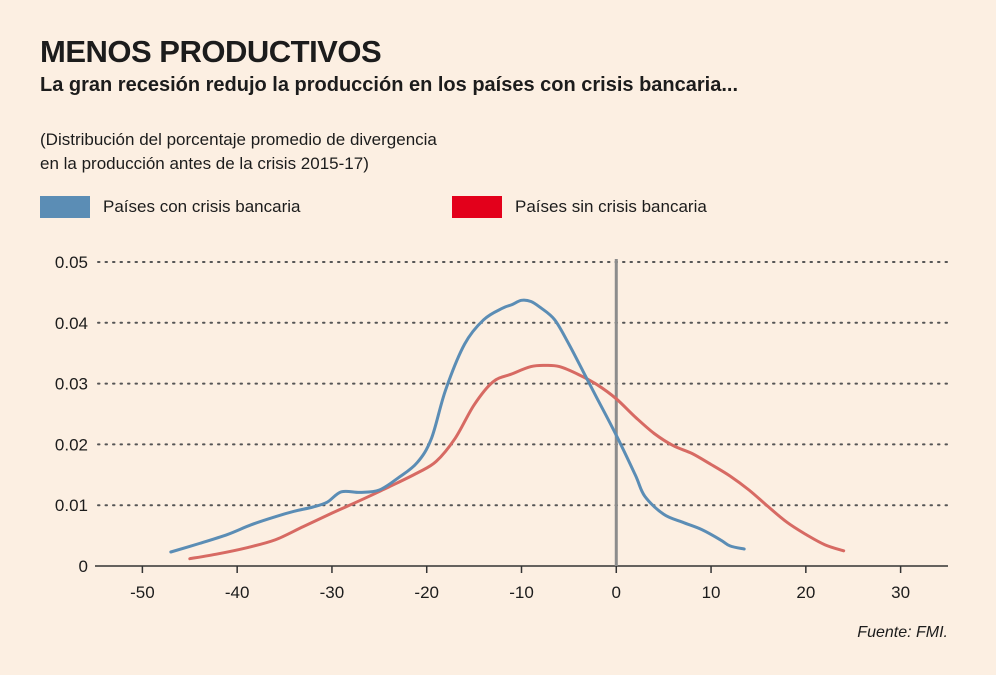  What do you see at coordinates (426, 592) in the screenshot?
I see `x-tick-label: -20` at bounding box center [426, 592].